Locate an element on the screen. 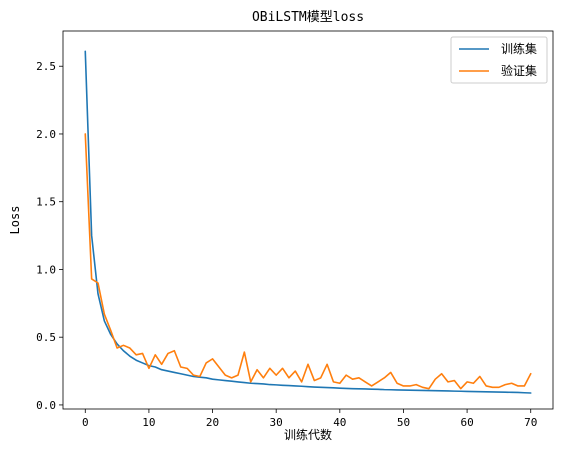 Image resolution: width=564 pixels, height=456 pixels. x-tick-label: 30 is located at coordinates (276, 422).